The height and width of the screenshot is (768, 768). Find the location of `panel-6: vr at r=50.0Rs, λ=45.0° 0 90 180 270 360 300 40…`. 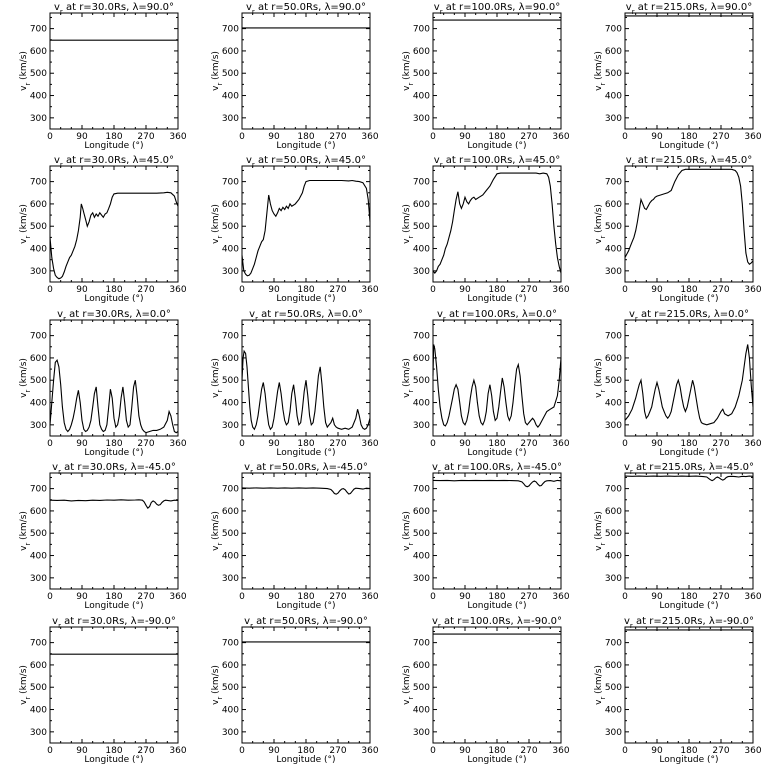

panel-6: vr at r=50.0Rs, λ=45.0° 0 90 180 270 360 300 40… is located at coordinates (295, 229).